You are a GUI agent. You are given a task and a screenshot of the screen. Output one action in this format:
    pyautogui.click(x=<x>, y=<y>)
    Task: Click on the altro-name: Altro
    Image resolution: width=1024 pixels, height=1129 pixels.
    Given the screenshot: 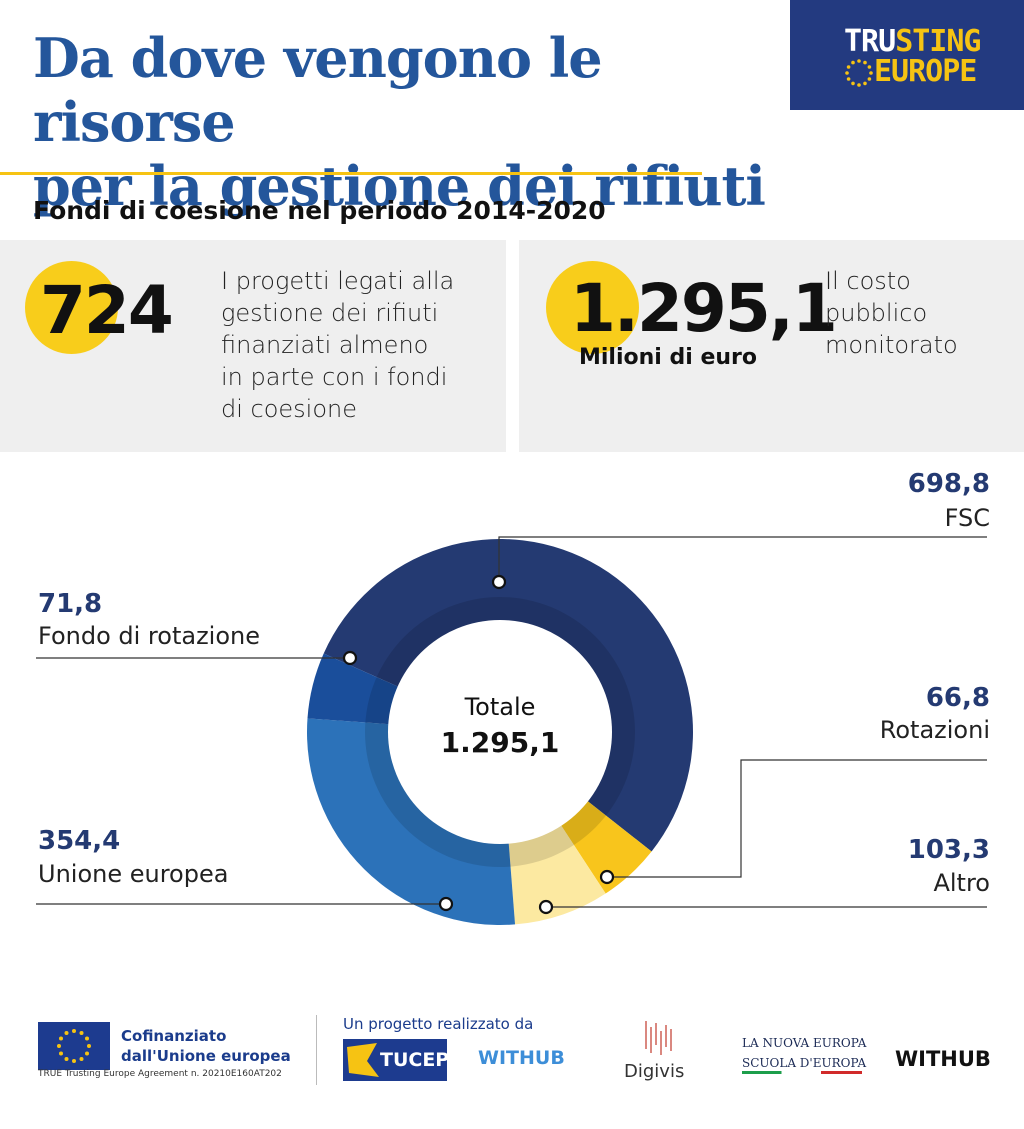 What is the action you would take?
    pyautogui.click(x=961, y=883)
    